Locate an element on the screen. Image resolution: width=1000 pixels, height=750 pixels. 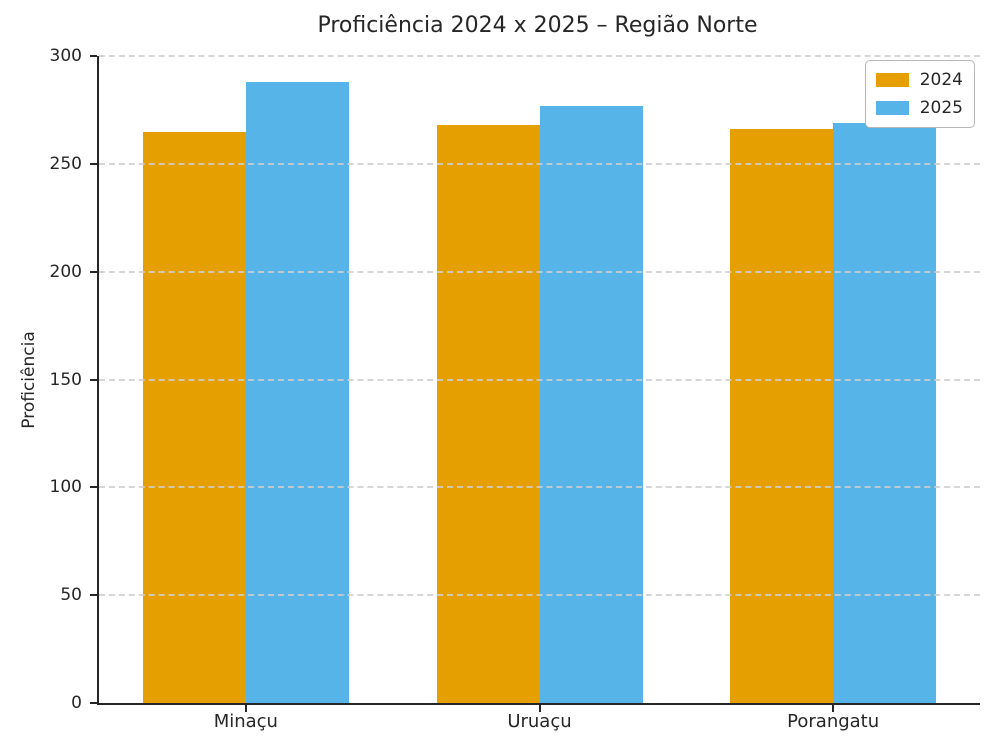
legend-item-2025: 2025 is located at coordinates (919, 108).